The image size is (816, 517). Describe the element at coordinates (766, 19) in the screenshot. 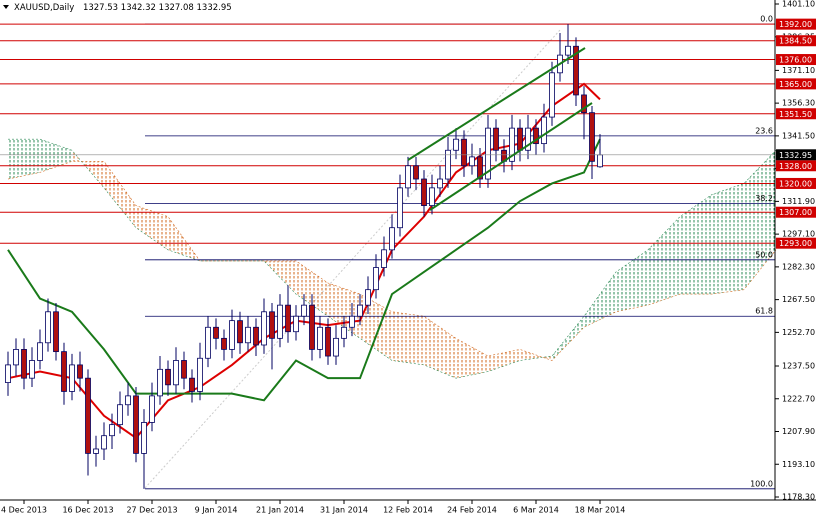

I see `fib-label: 0.0` at that location.